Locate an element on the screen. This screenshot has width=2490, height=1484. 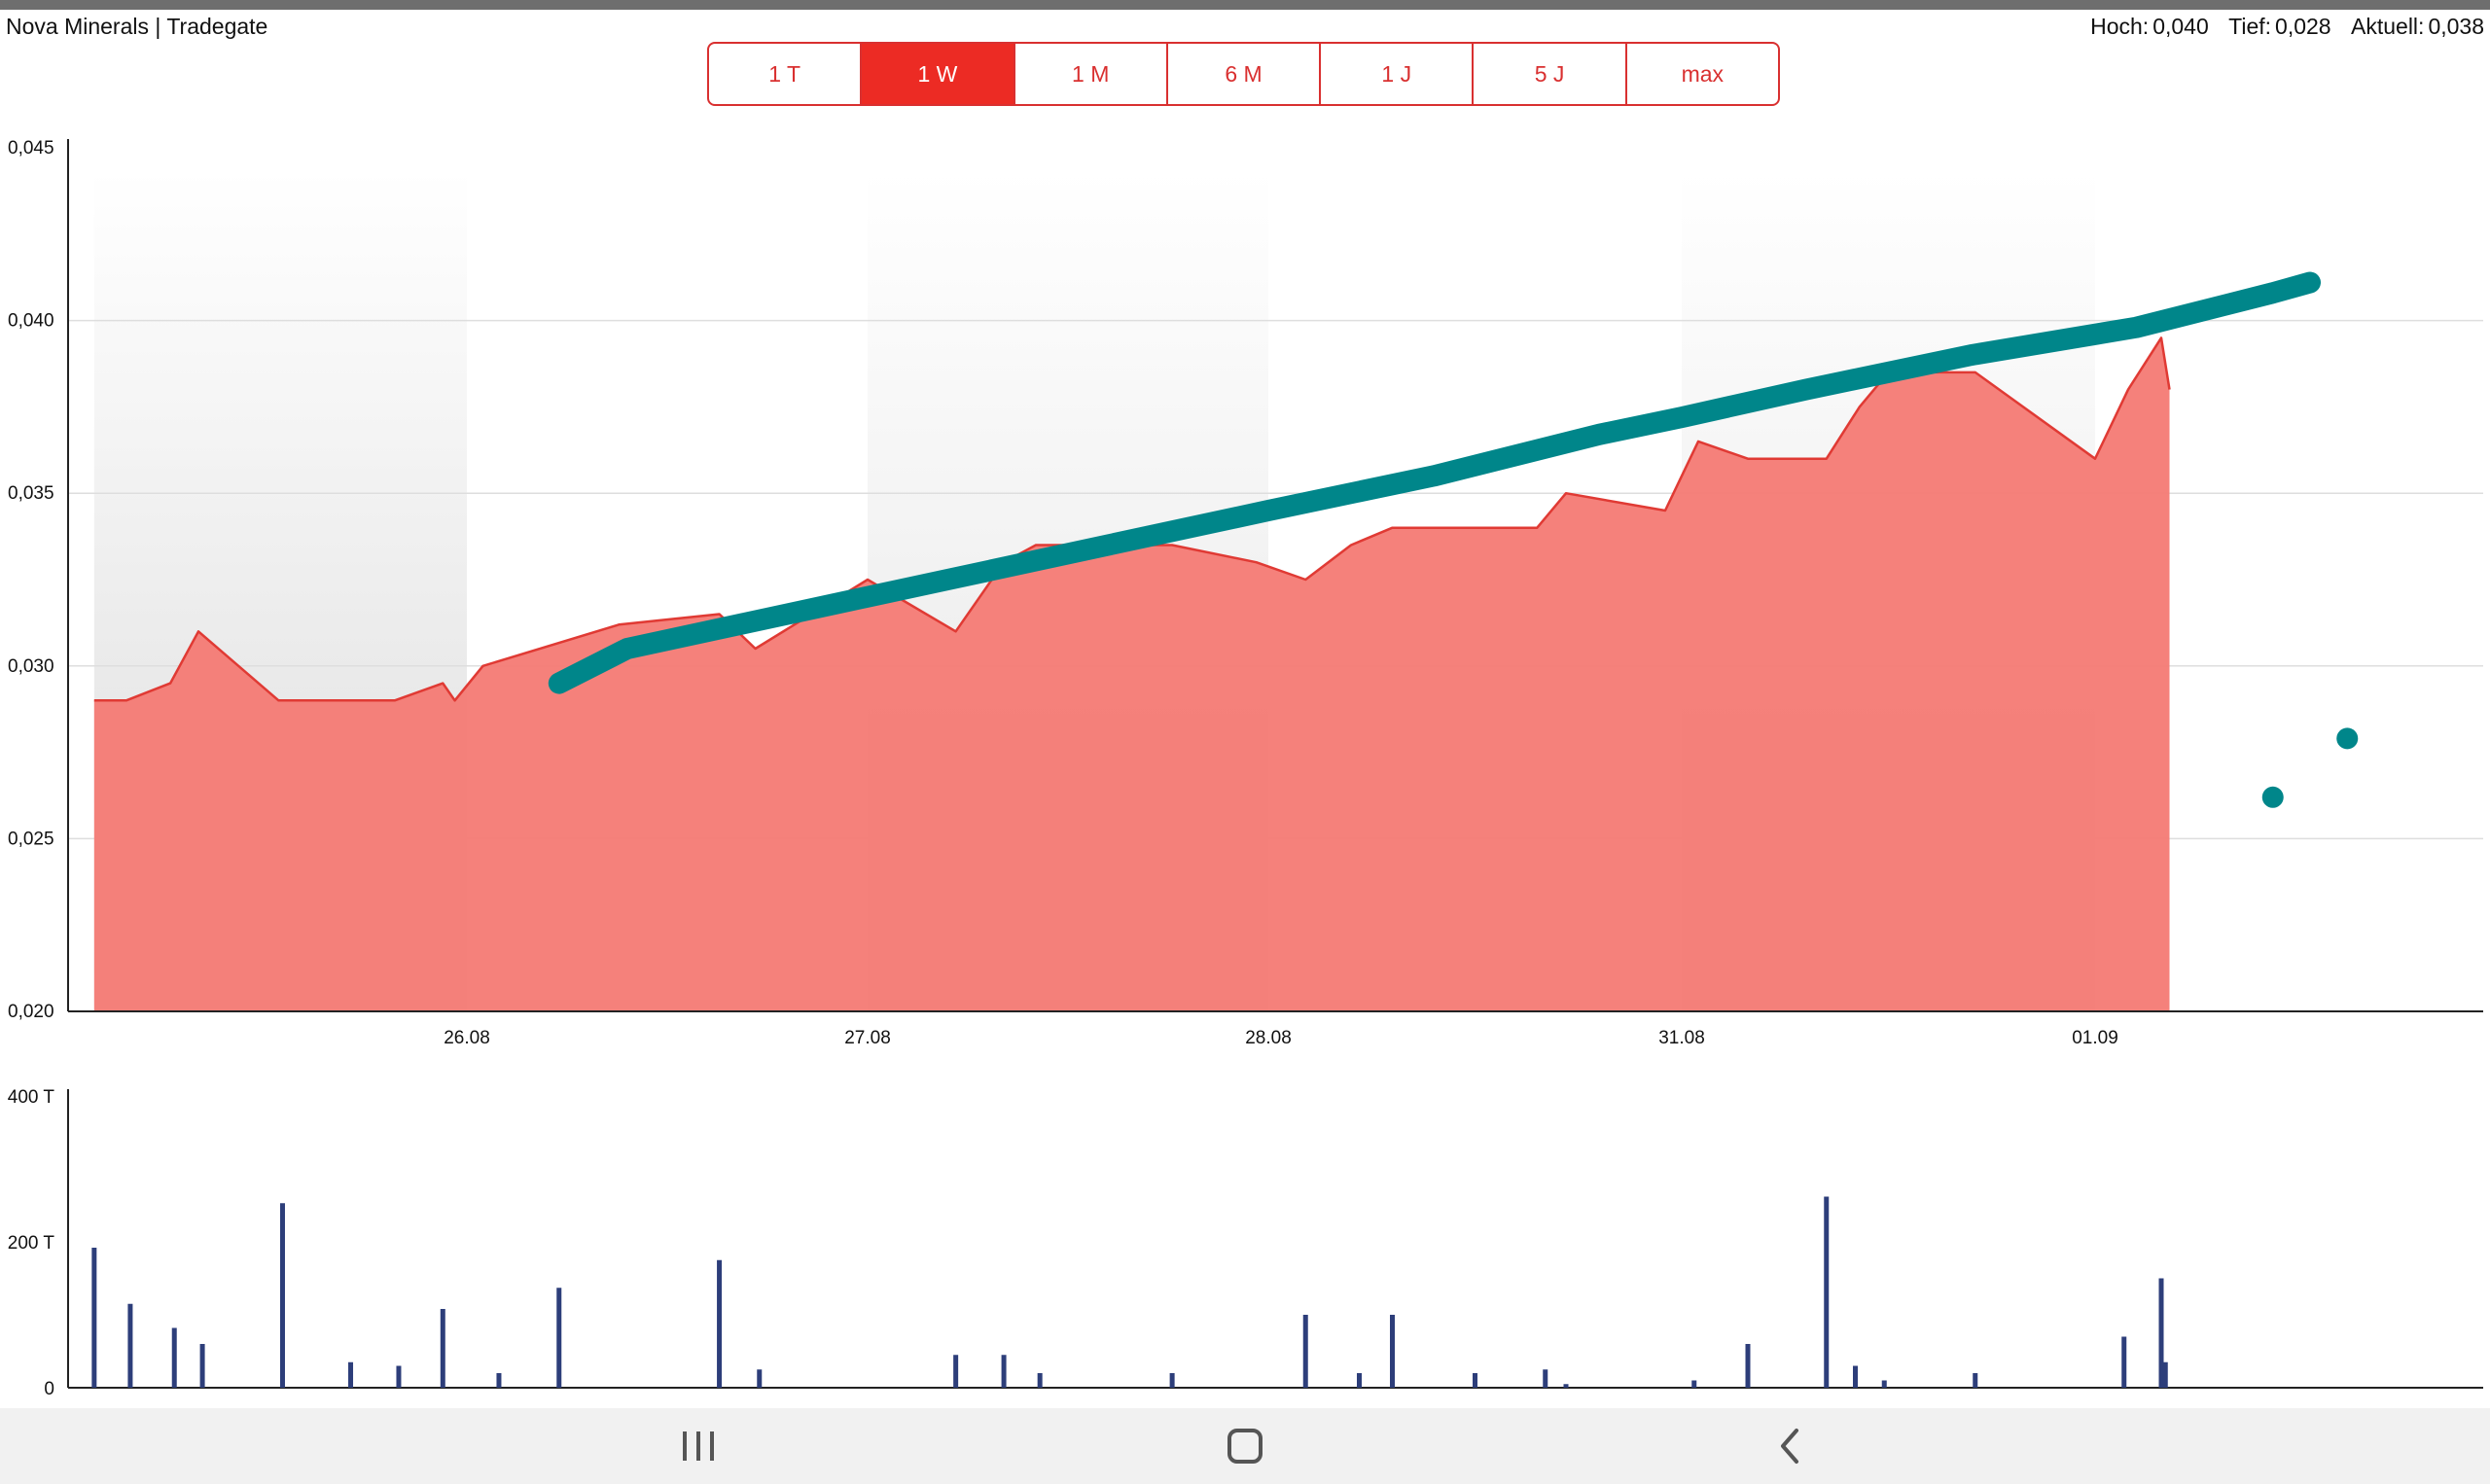
page-title: Nova Minerals | Tradegate is located at coordinates (137, 27).